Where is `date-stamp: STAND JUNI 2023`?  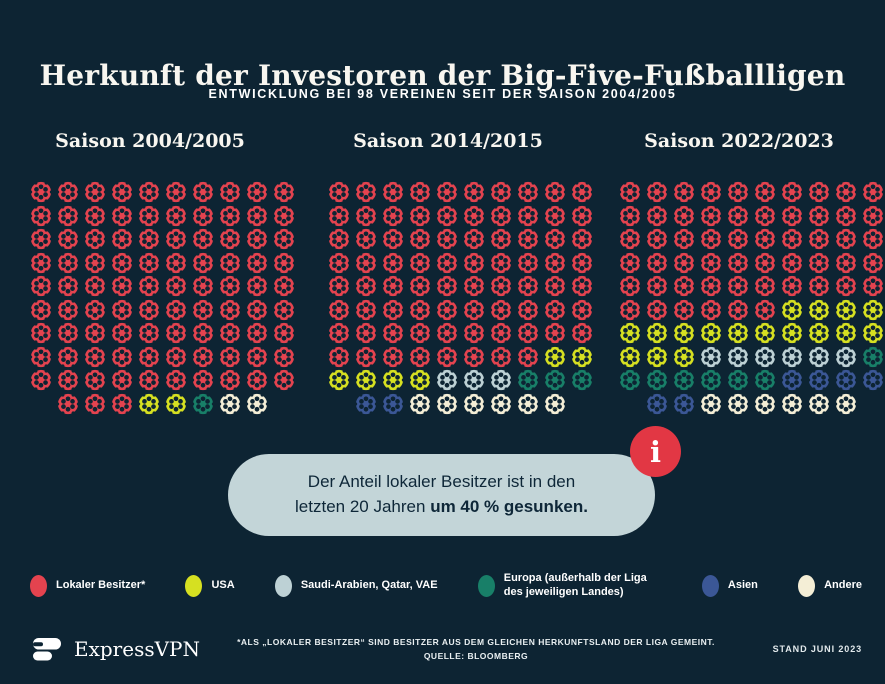 date-stamp: STAND JUNI 2023 is located at coordinates (817, 649).